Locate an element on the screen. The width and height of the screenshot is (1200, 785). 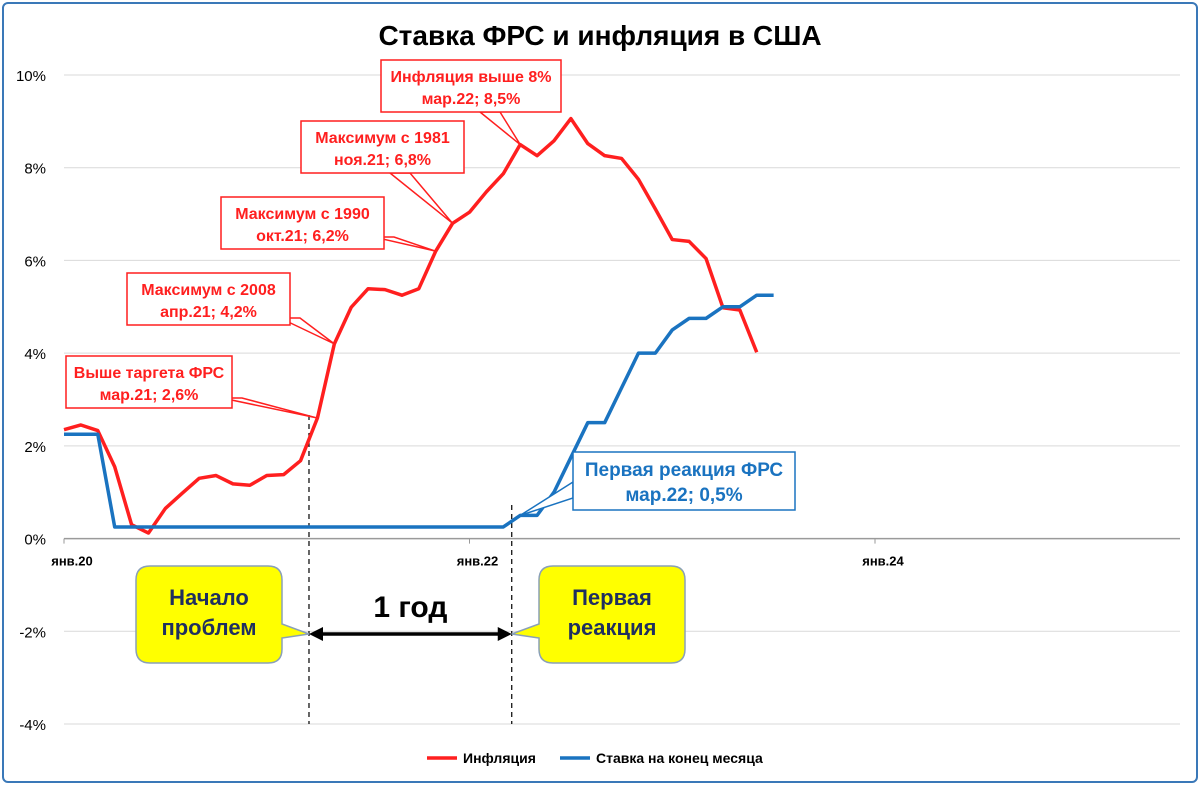
annotation-above-target: Выше таргета ФРС мар.21; 2,6% is located at coordinates (149, 382).